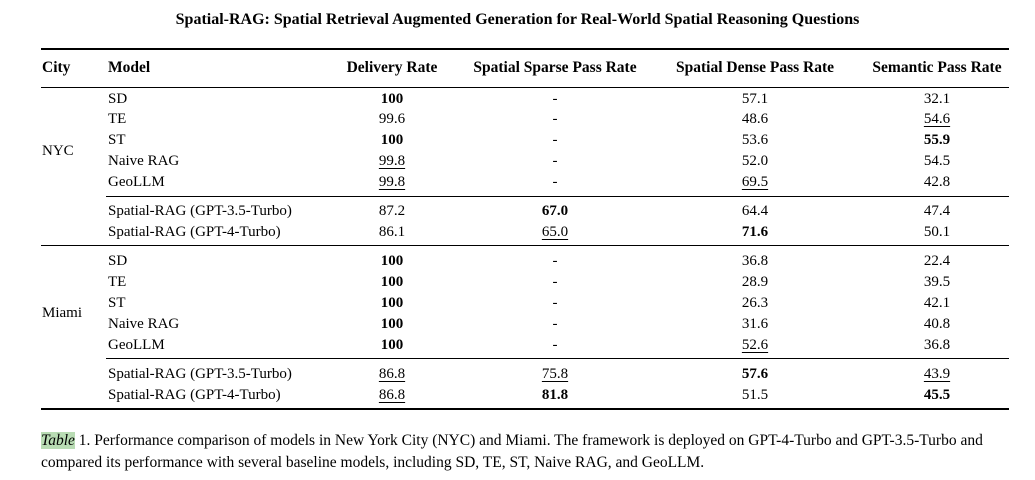 This screenshot has width=1035, height=480. What do you see at coordinates (937, 324) in the screenshot?
I see `semantic-pass-rate-cell: 40.8` at bounding box center [937, 324].